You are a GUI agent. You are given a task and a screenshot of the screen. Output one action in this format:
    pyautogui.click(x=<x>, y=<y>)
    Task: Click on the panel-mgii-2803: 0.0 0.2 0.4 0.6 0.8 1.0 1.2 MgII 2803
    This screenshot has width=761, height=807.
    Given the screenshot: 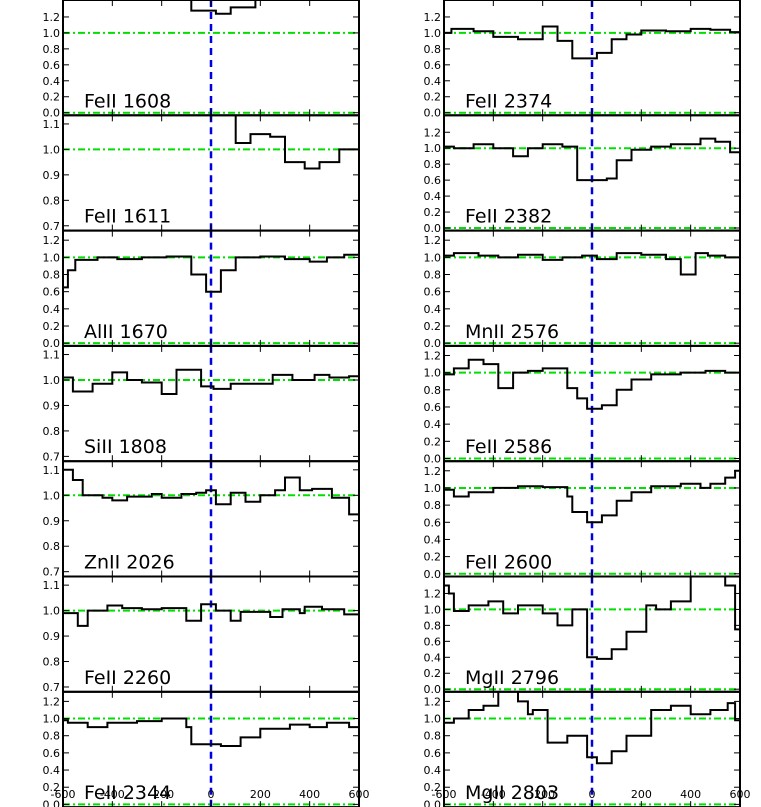 What is the action you would take?
    pyautogui.click(x=582, y=748)
    